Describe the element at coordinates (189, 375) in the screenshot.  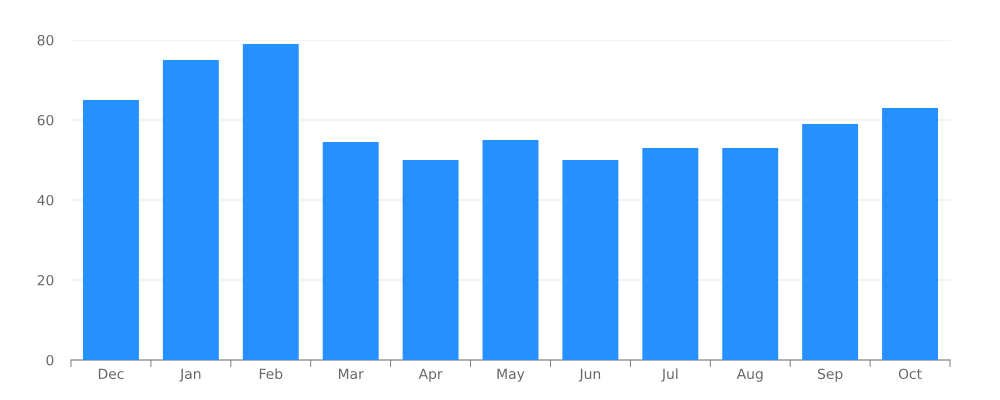
I see `x-tick-label: Jan` at that location.